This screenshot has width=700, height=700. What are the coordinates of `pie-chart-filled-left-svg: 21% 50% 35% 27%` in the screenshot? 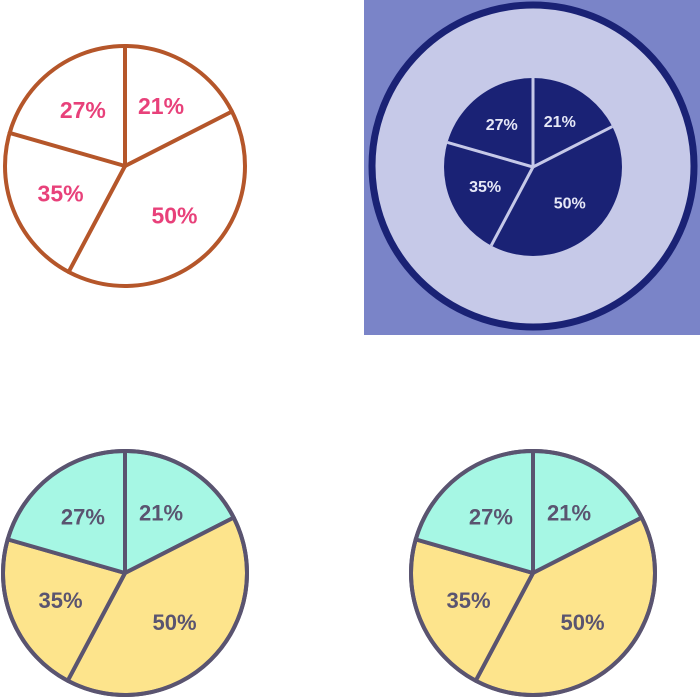 It's located at (125, 573).